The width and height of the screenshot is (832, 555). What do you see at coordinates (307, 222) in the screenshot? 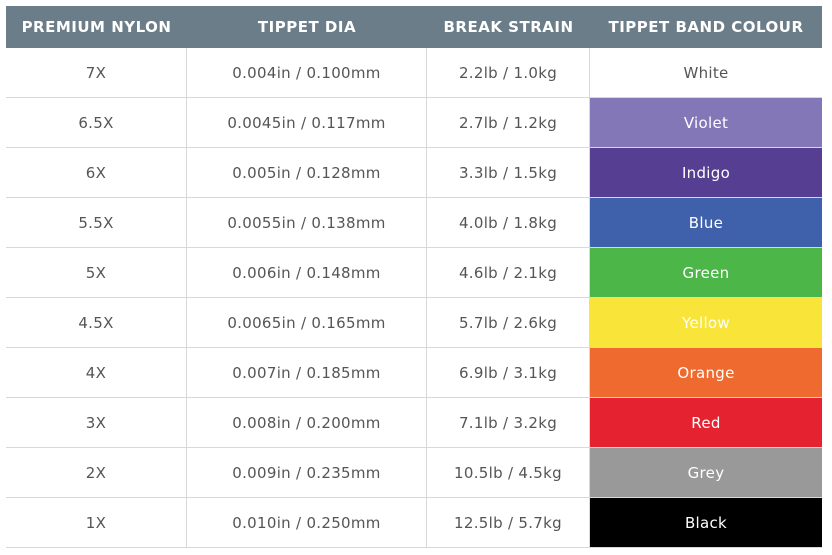
I see `table-cell: 0.0055in / 0.138mm` at bounding box center [307, 222].